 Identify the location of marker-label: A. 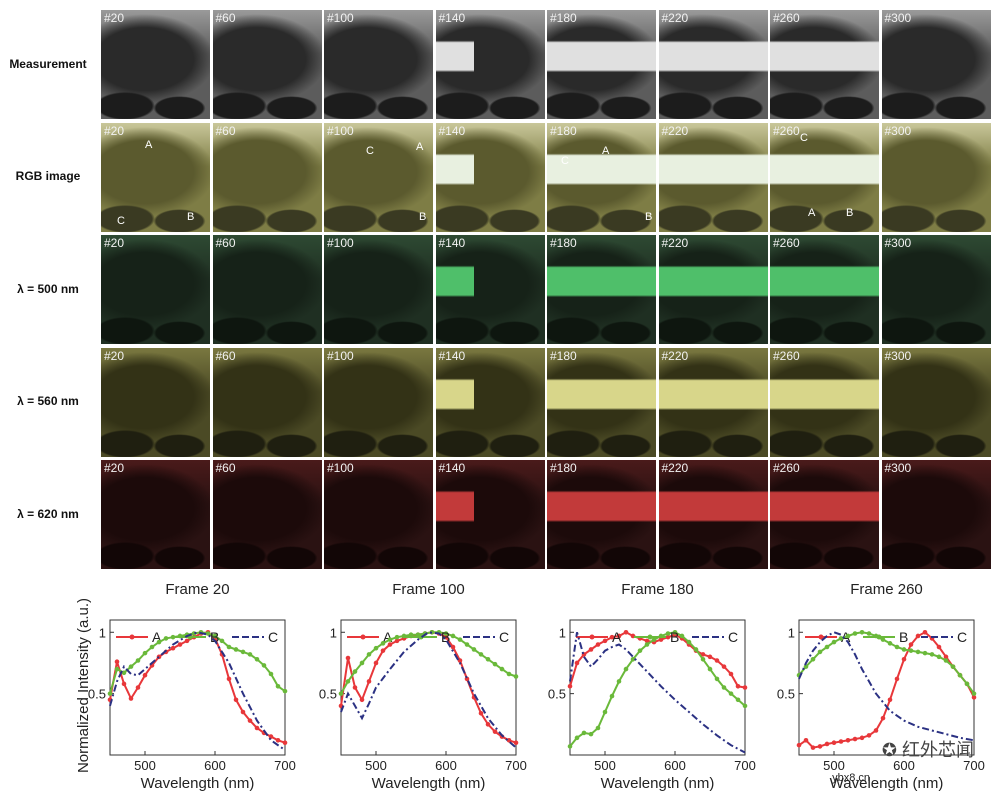
(606, 150).